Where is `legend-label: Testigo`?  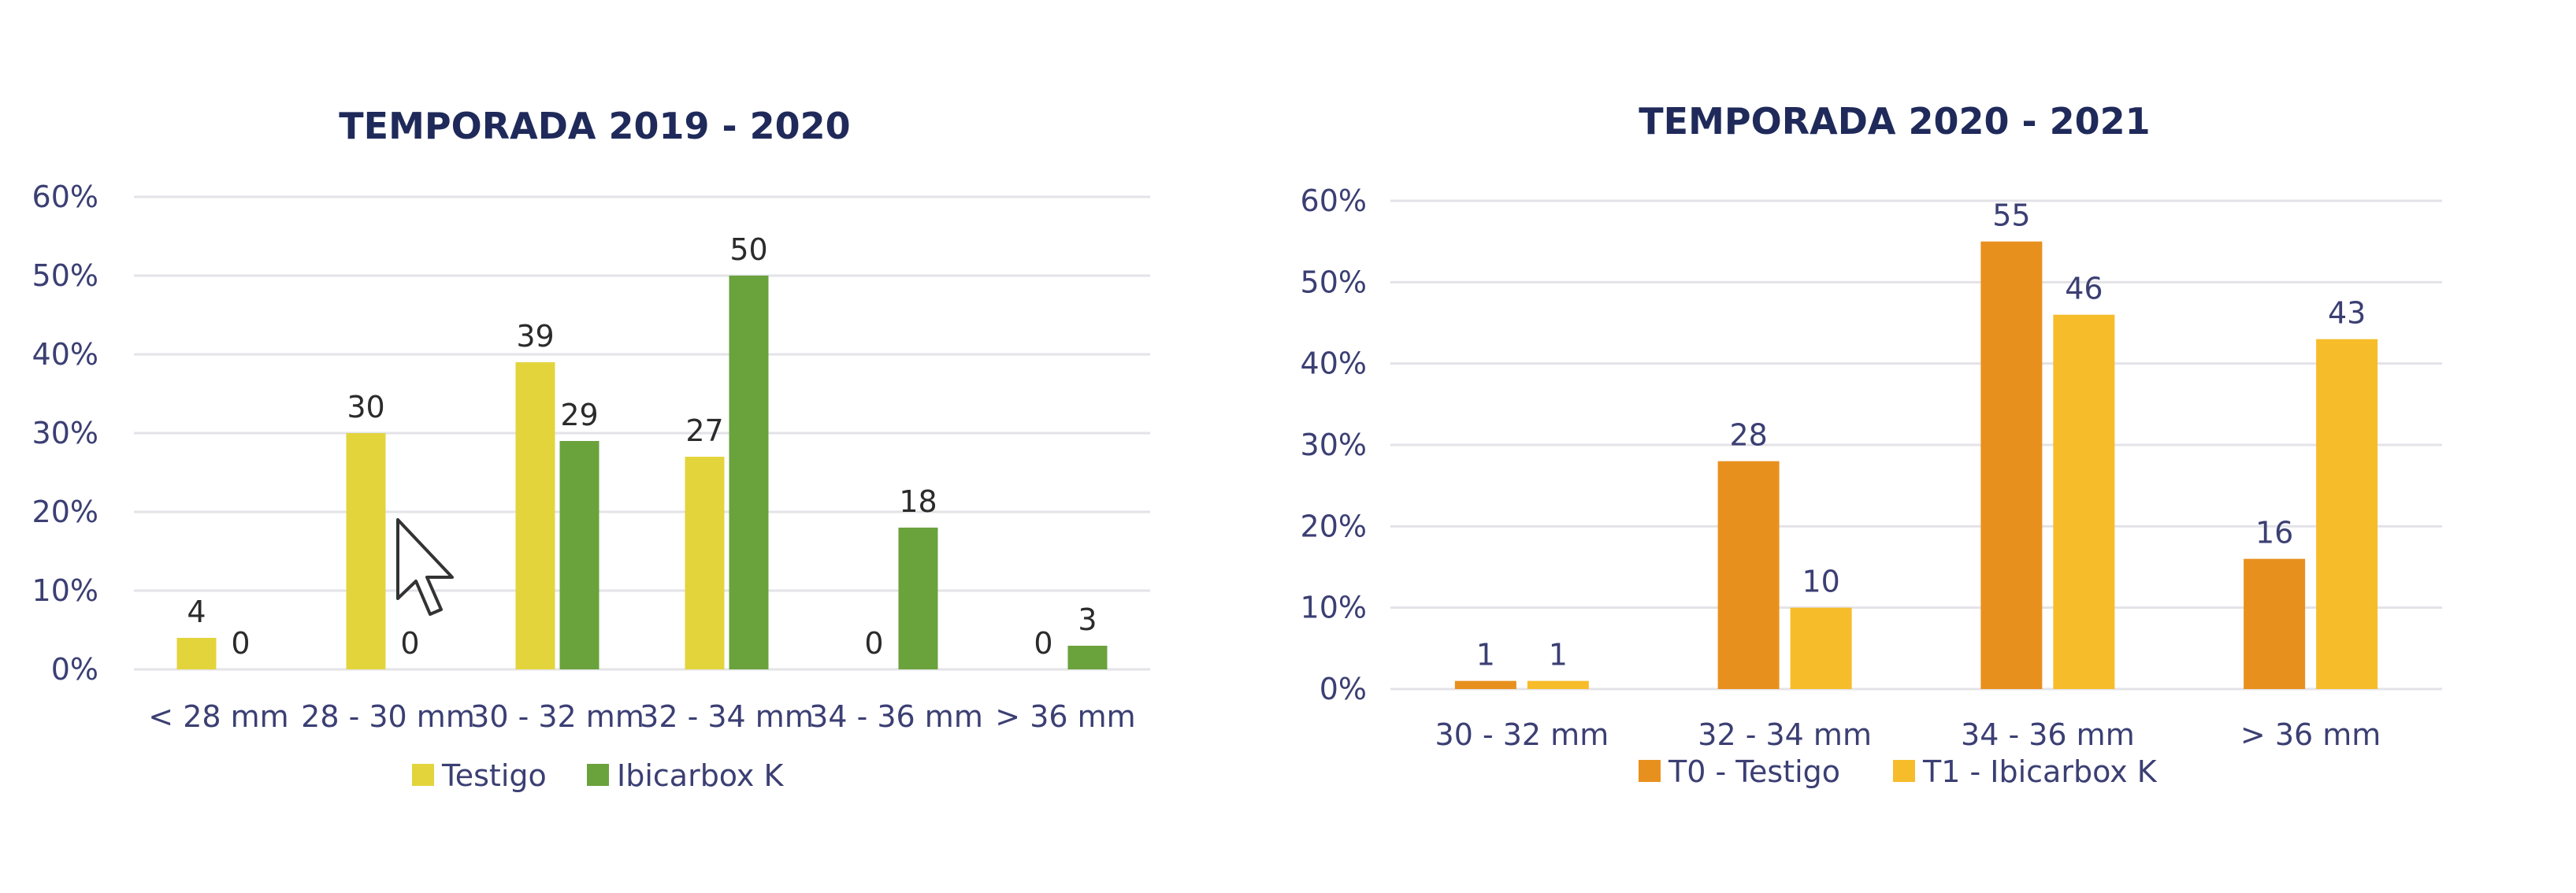 legend-label: Testigo is located at coordinates (494, 775).